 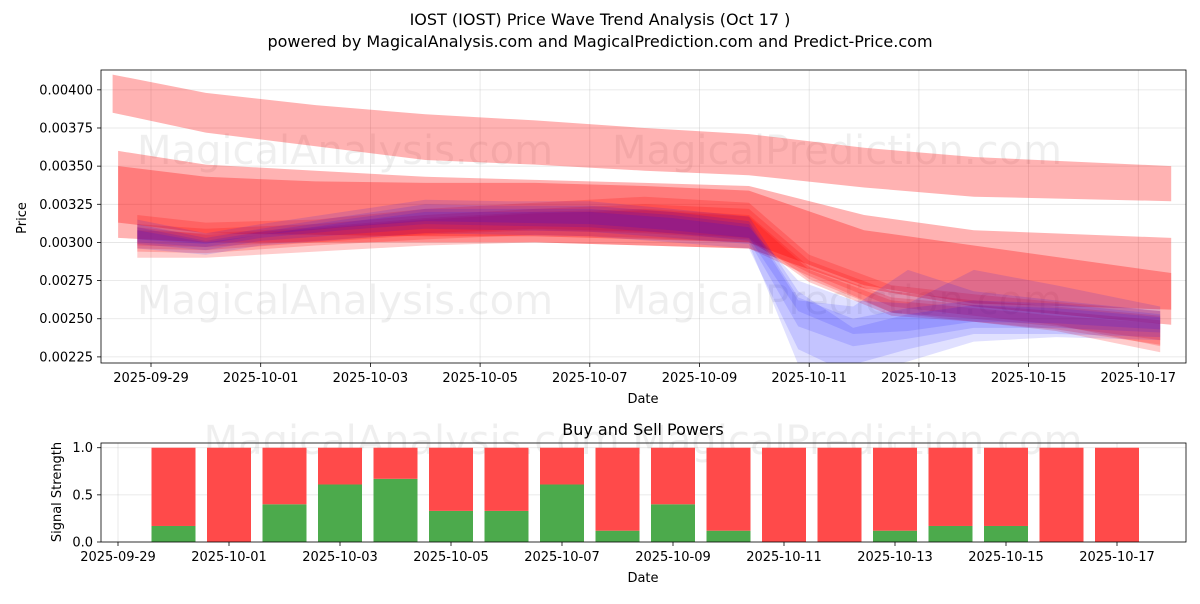 I want to click on price-y-tick-label: 0.00250, so click(x=66, y=319).